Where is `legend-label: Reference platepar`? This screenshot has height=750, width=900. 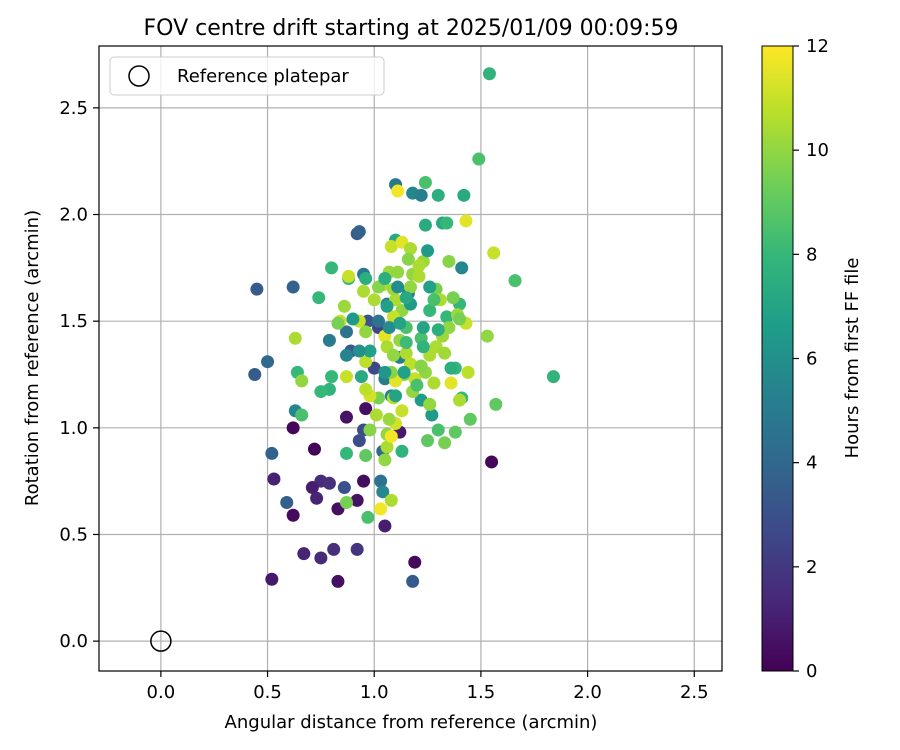
legend-label: Reference platepar is located at coordinates (263, 76).